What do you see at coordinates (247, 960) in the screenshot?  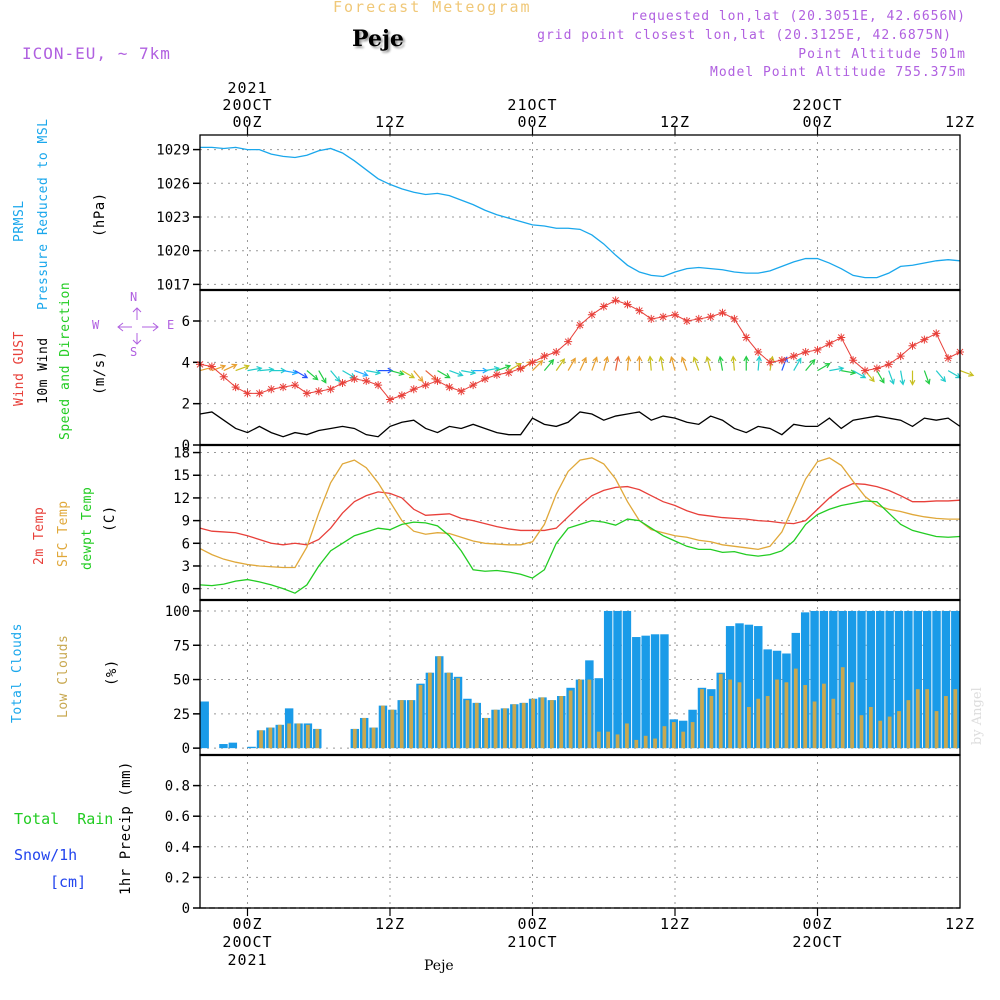 I see `bottom-time-label: 2021` at bounding box center [247, 960].